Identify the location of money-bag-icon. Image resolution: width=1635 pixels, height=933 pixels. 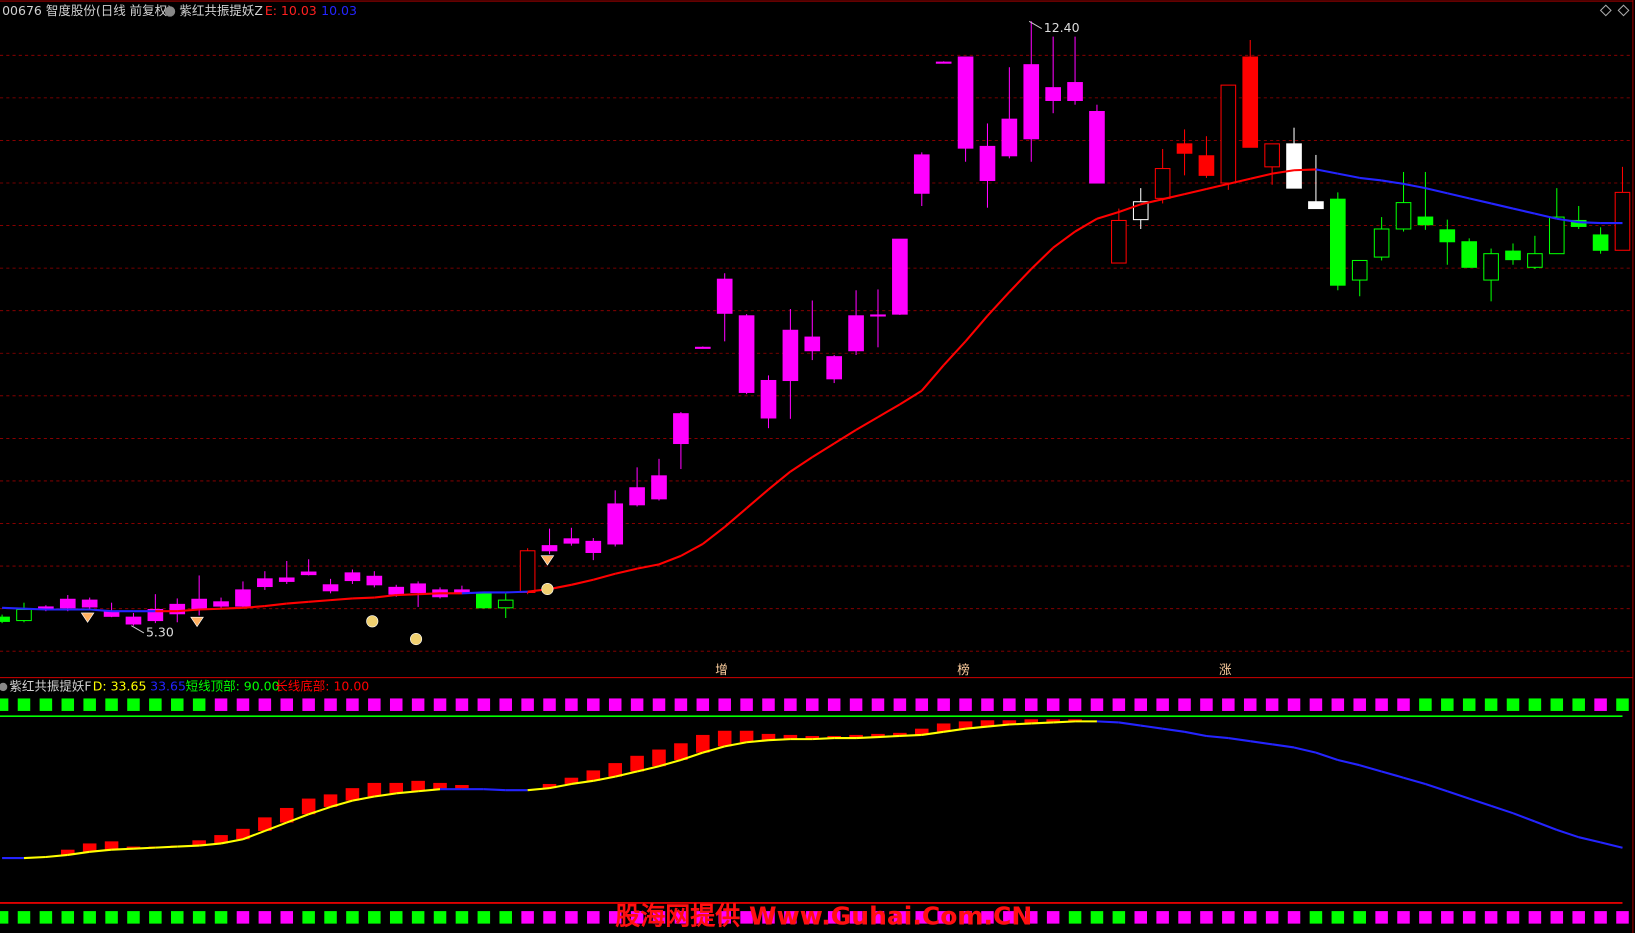
(416, 639).